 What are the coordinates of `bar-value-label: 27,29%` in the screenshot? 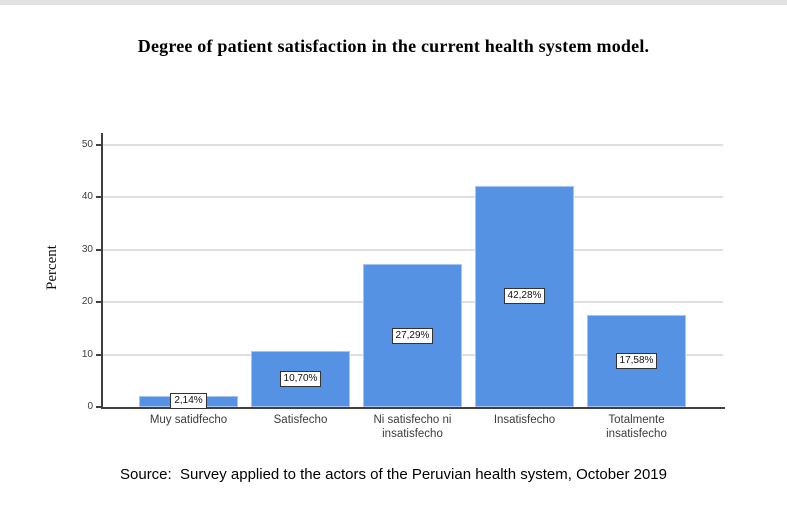 It's located at (412, 335).